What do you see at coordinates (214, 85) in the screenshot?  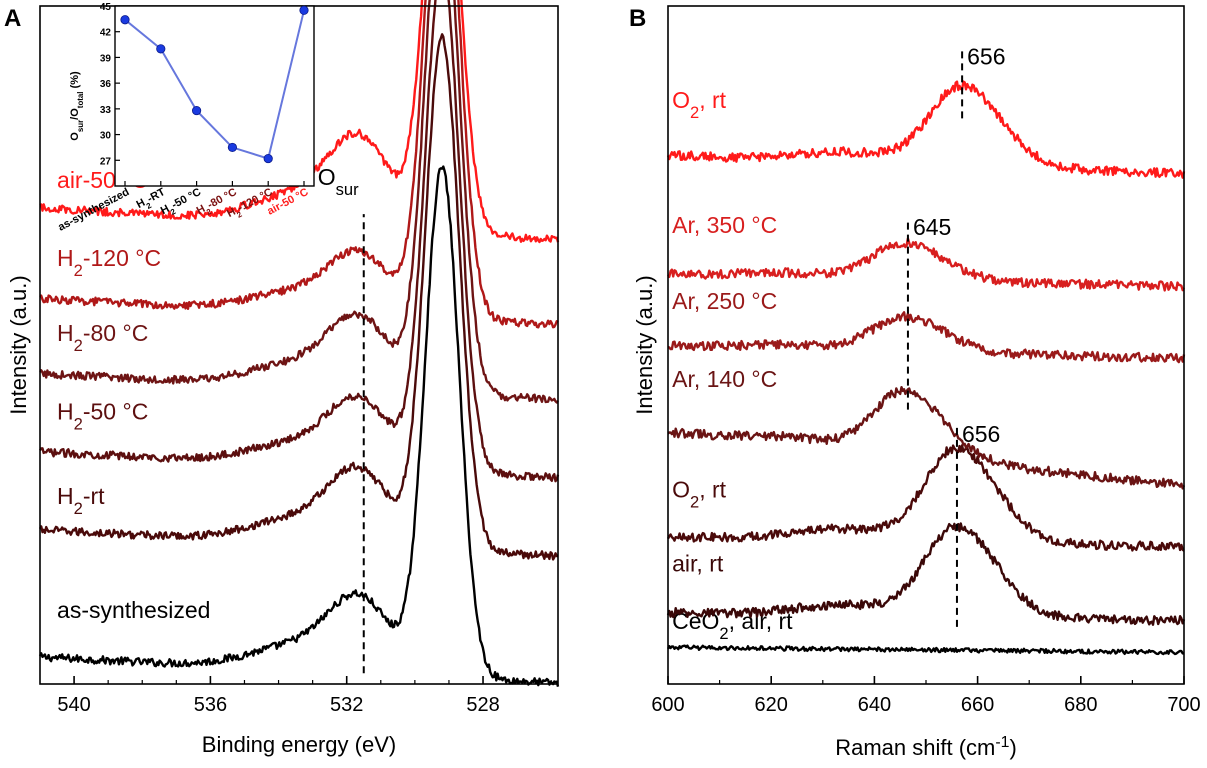 I see `inset-line` at bounding box center [214, 85].